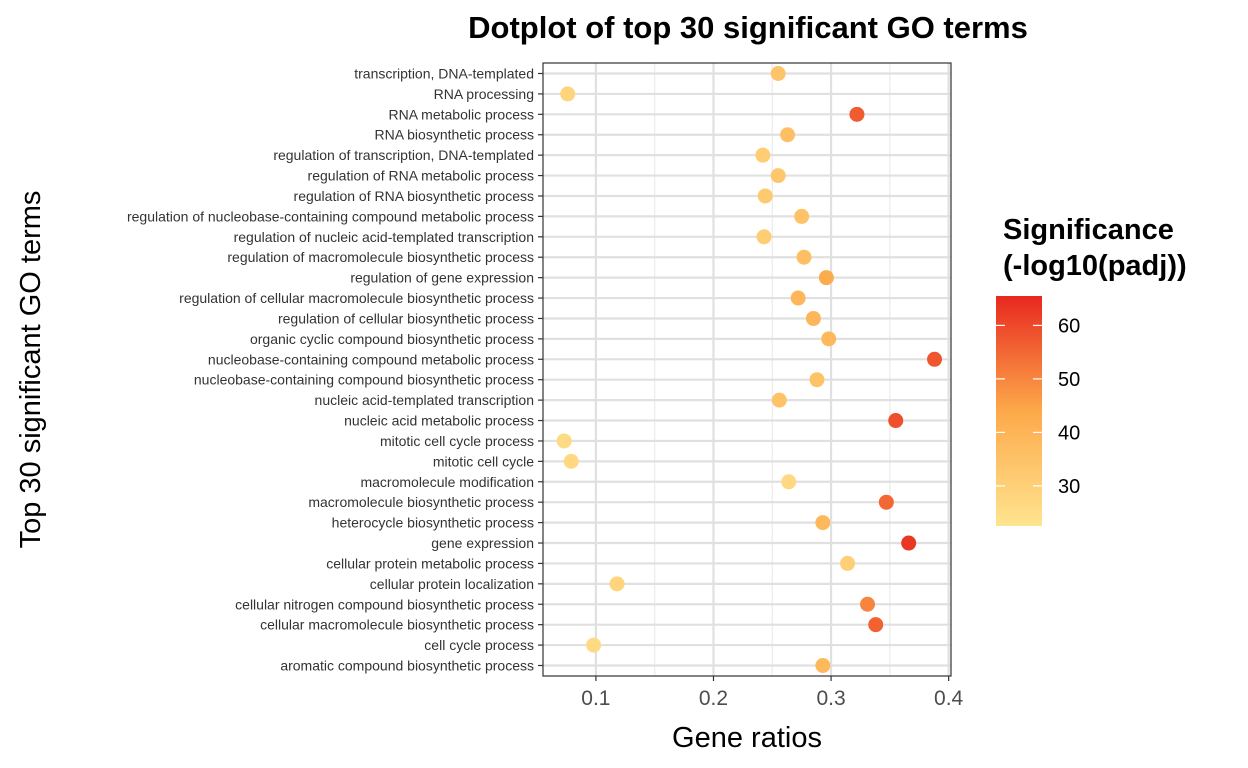 Image resolution: width=1248 pixels, height=768 pixels. Describe the element at coordinates (424, 400) in the screenshot. I see `y-tick-label: nucleic acid-templated transcription` at that location.